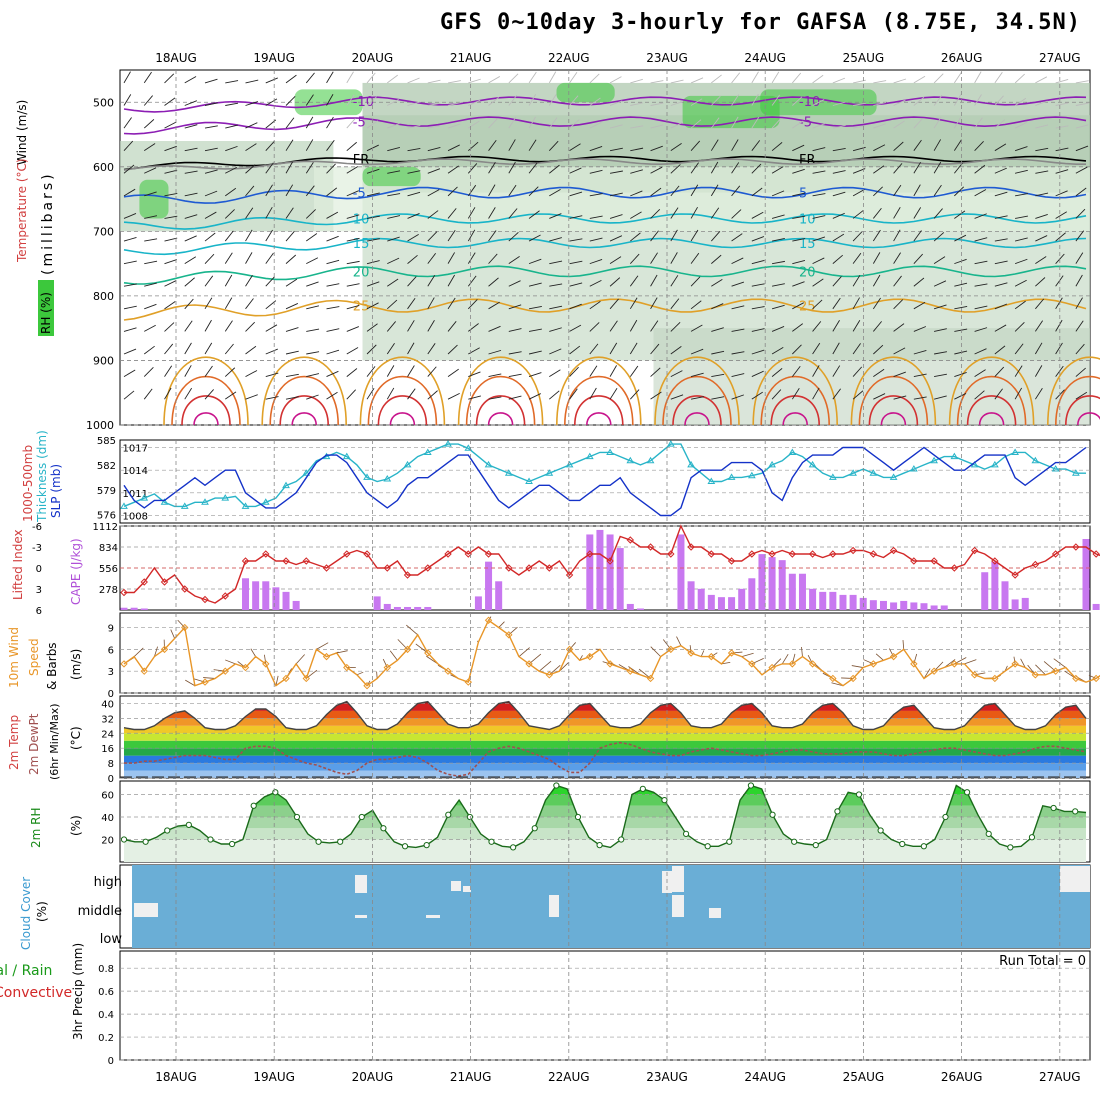 Image resolution: width=1100 pixels, height=1100 pixels. I want to click on cloud-block, so click(361, 884).